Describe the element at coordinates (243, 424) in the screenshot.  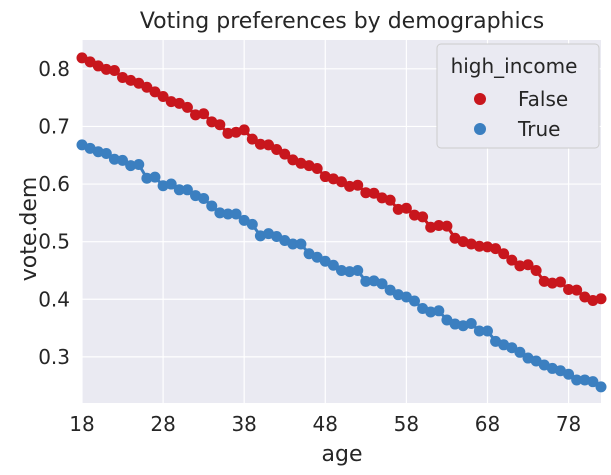
I see `x-tick-label: 38` at that location.